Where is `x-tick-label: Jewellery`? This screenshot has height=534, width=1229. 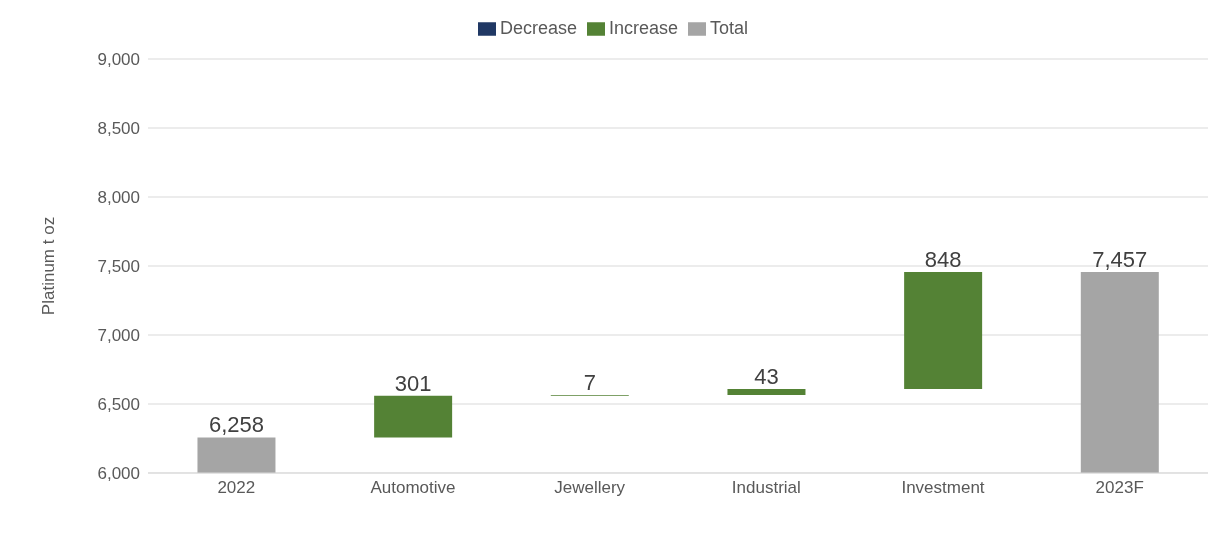 x-tick-label: Jewellery is located at coordinates (590, 488).